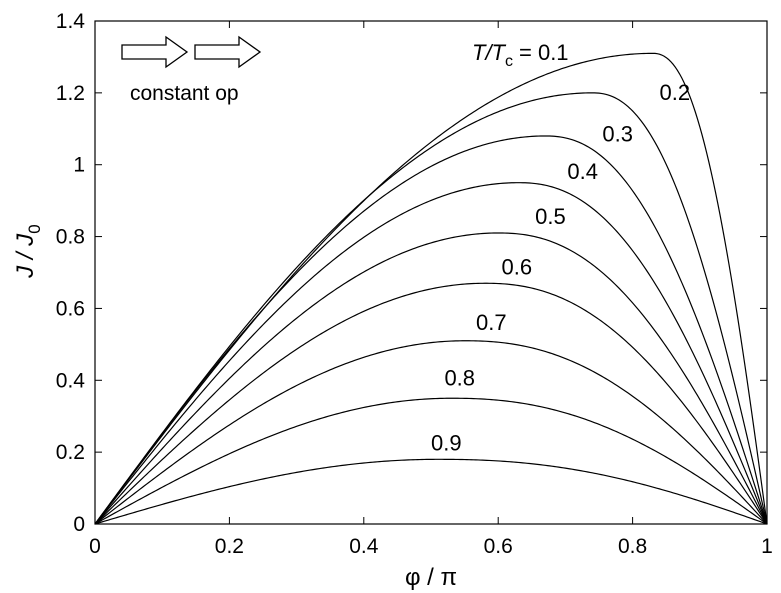 The height and width of the screenshot is (593, 781). I want to click on x-tick-label: 0.6, so click(498, 546).